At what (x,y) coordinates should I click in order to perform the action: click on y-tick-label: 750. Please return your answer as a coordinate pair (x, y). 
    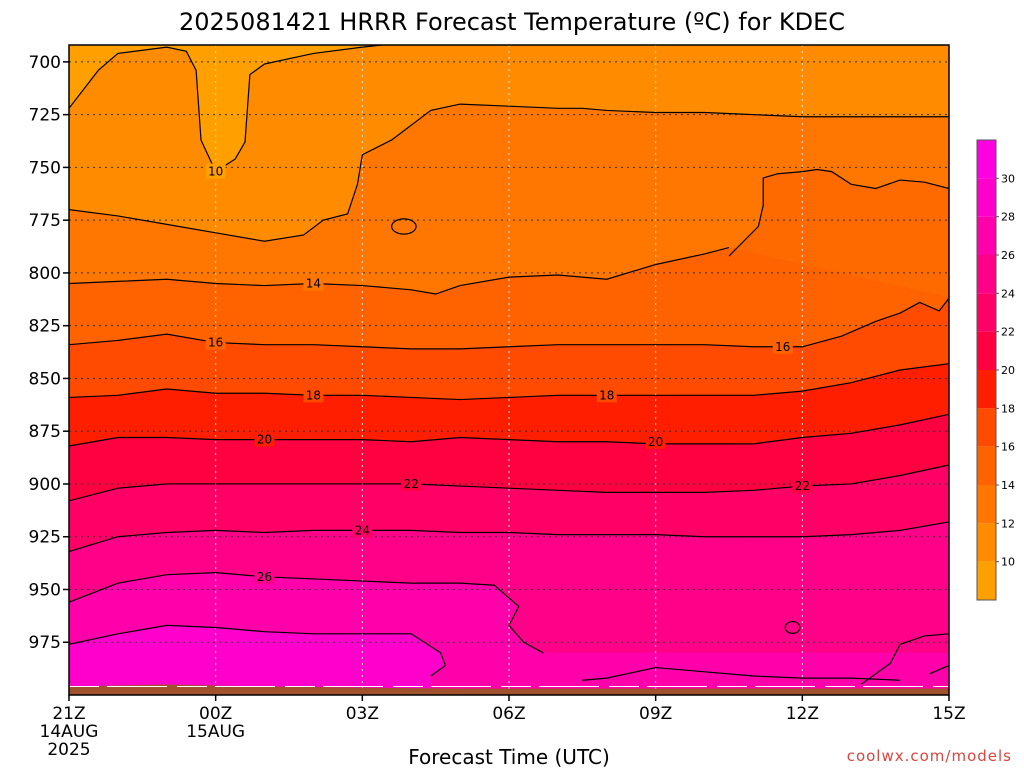
    Looking at the image, I should click on (45, 168).